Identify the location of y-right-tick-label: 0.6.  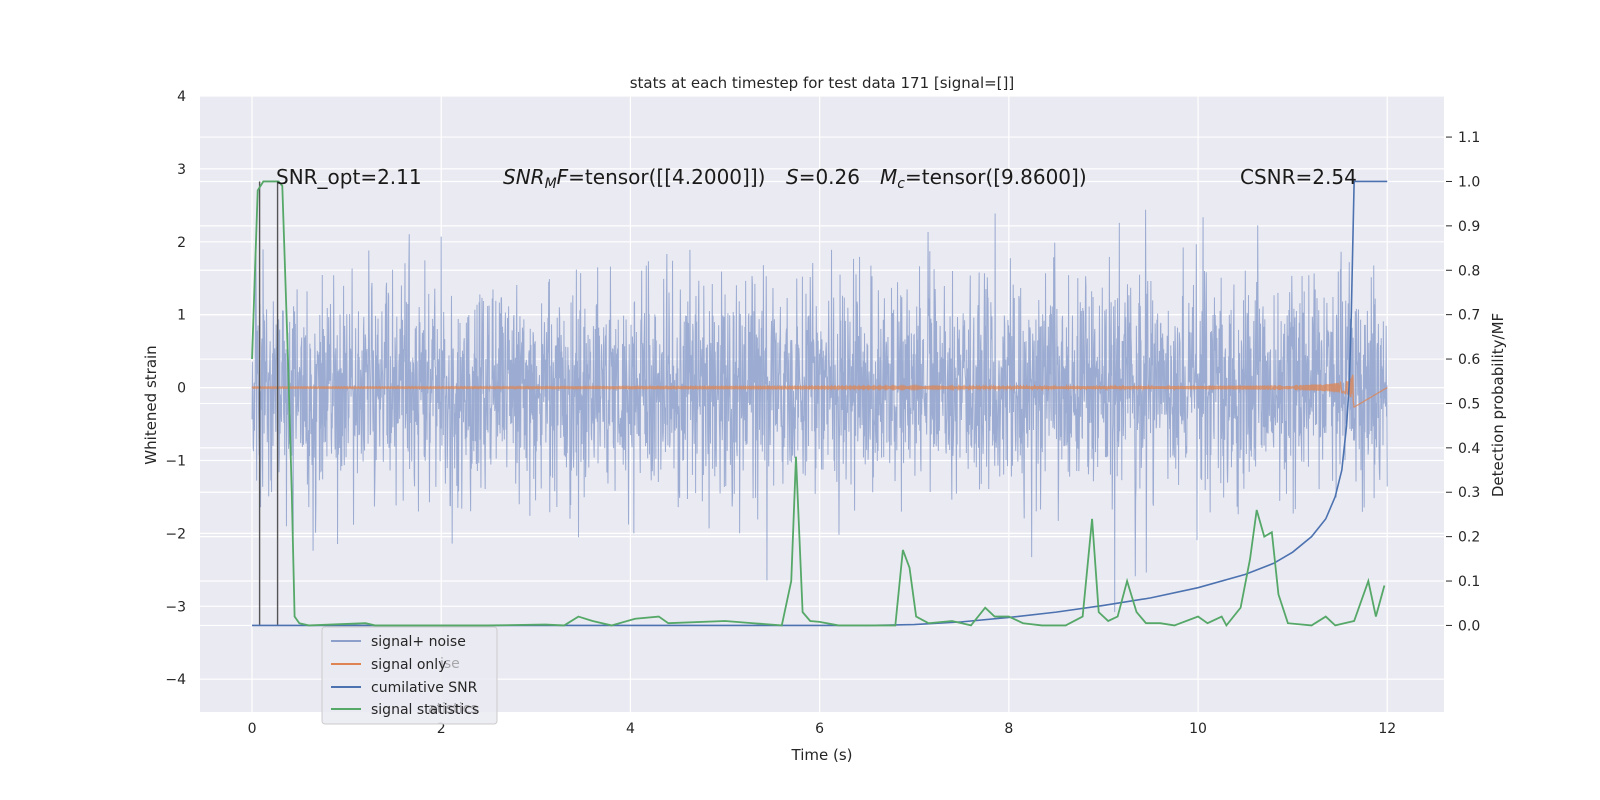
(1469, 360).